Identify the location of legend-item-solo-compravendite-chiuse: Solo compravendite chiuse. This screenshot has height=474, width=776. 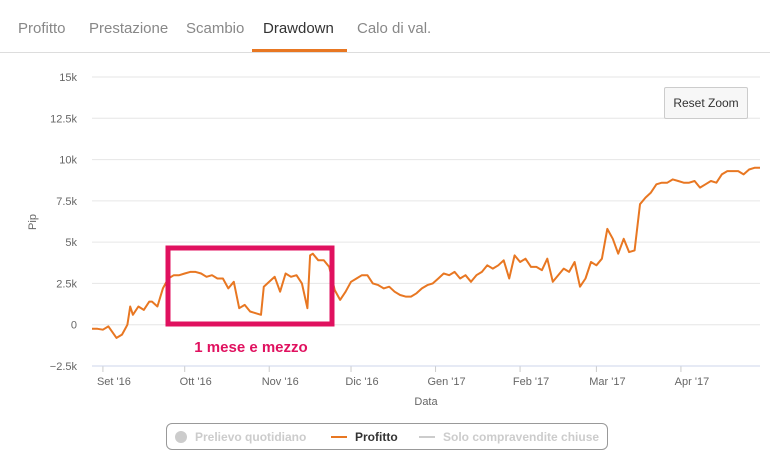
(509, 437).